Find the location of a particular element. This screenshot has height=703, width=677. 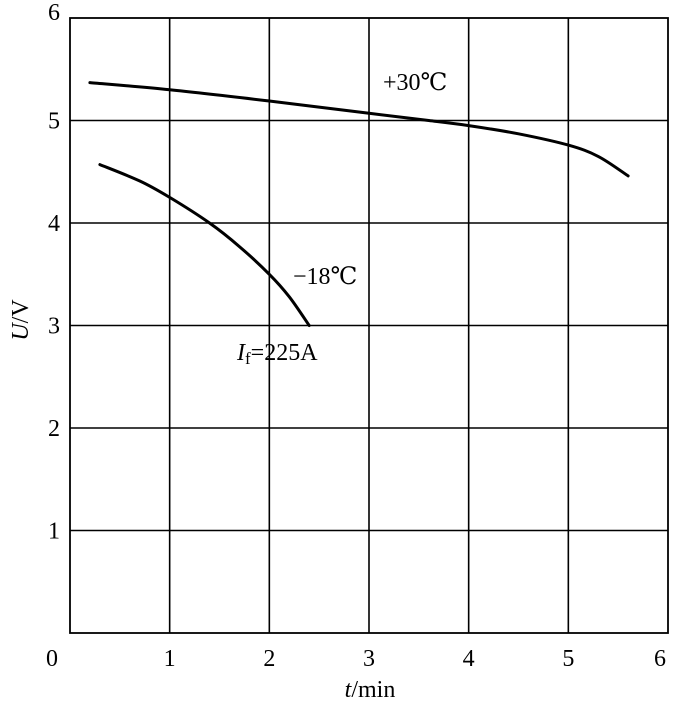

x-axis-unit: /min is located at coordinates (373, 690).